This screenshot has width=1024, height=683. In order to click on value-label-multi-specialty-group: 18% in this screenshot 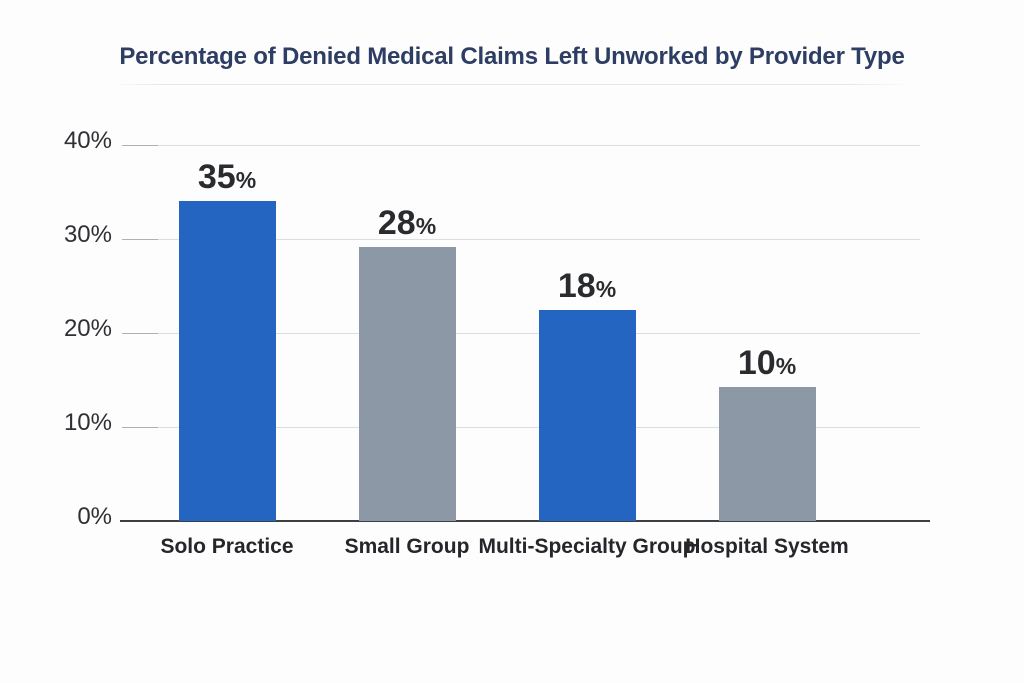, I will do `click(587, 286)`.